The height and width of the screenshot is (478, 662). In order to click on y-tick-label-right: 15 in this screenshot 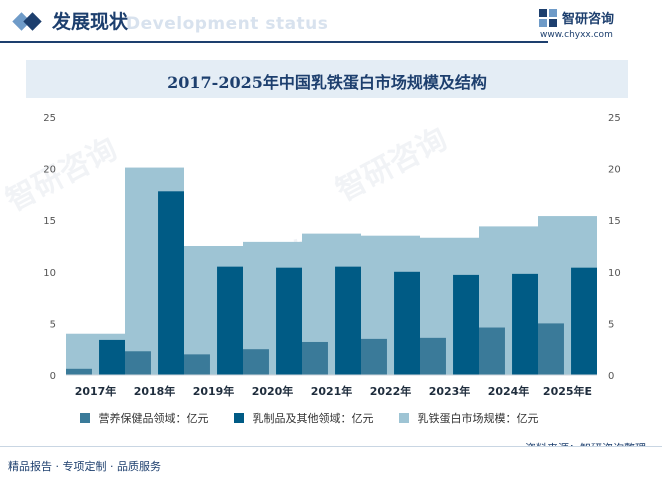, I will do `click(614, 221)`.